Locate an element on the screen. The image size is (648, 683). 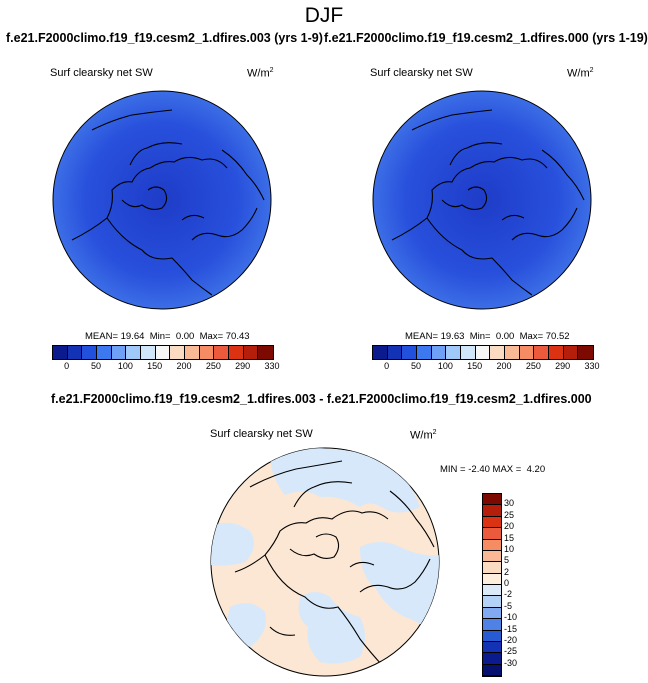
colorbar-tick-label: -20 is located at coordinates (511, 639).